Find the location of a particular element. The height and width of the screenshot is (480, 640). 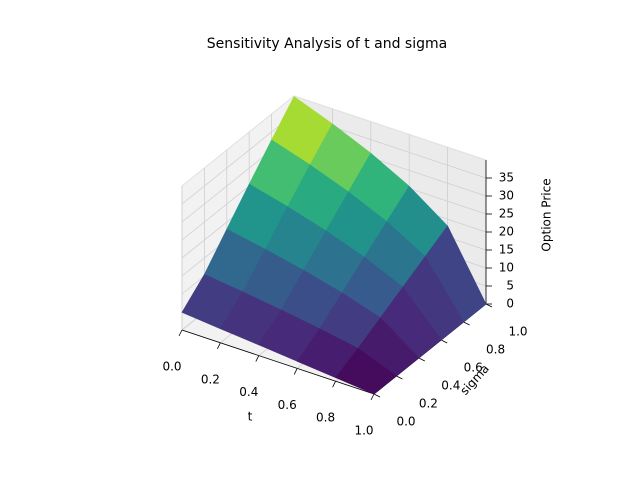

z-tick-label: 25 is located at coordinates (506, 214).